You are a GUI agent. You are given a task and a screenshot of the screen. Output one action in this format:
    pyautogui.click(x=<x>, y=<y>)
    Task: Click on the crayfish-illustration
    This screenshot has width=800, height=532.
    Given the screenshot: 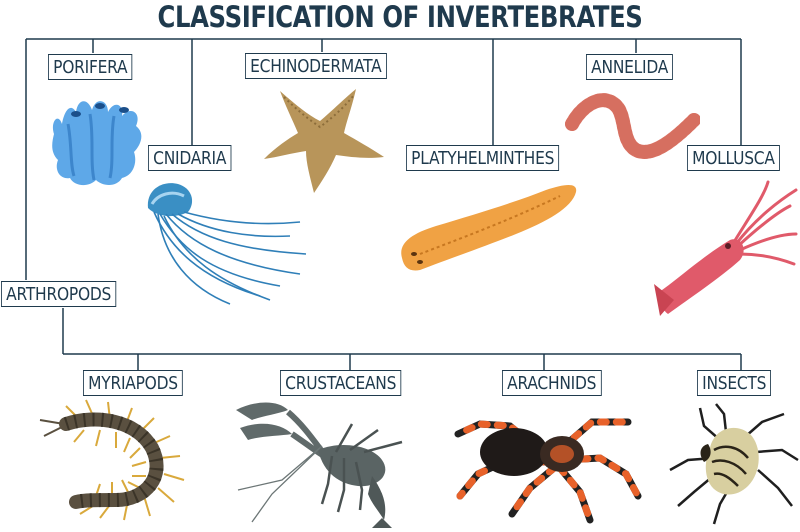 What is the action you would take?
    pyautogui.click(x=319, y=465)
    